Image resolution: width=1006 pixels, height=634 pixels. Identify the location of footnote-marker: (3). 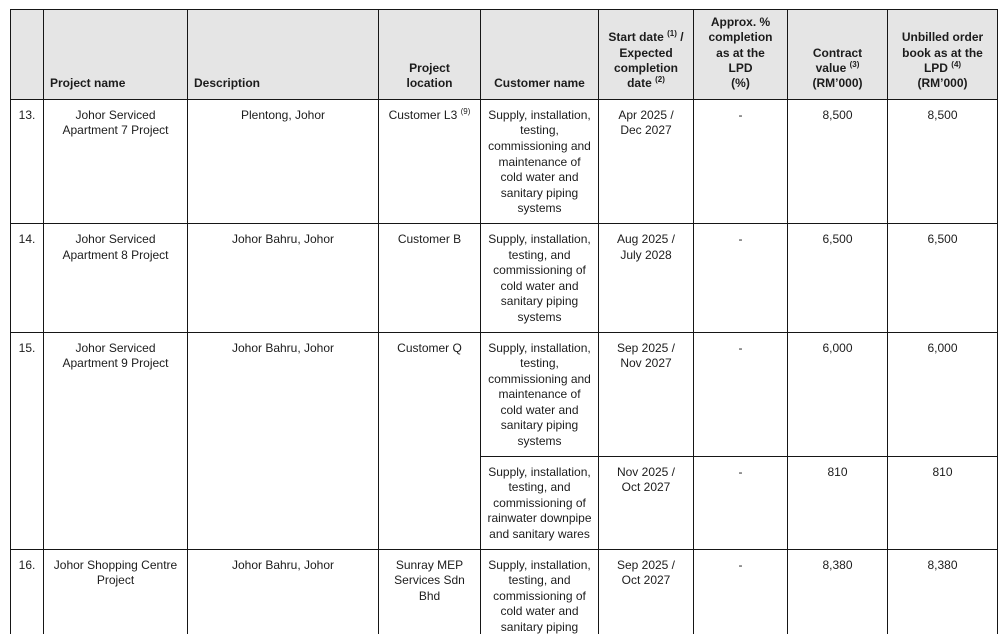
(854, 65).